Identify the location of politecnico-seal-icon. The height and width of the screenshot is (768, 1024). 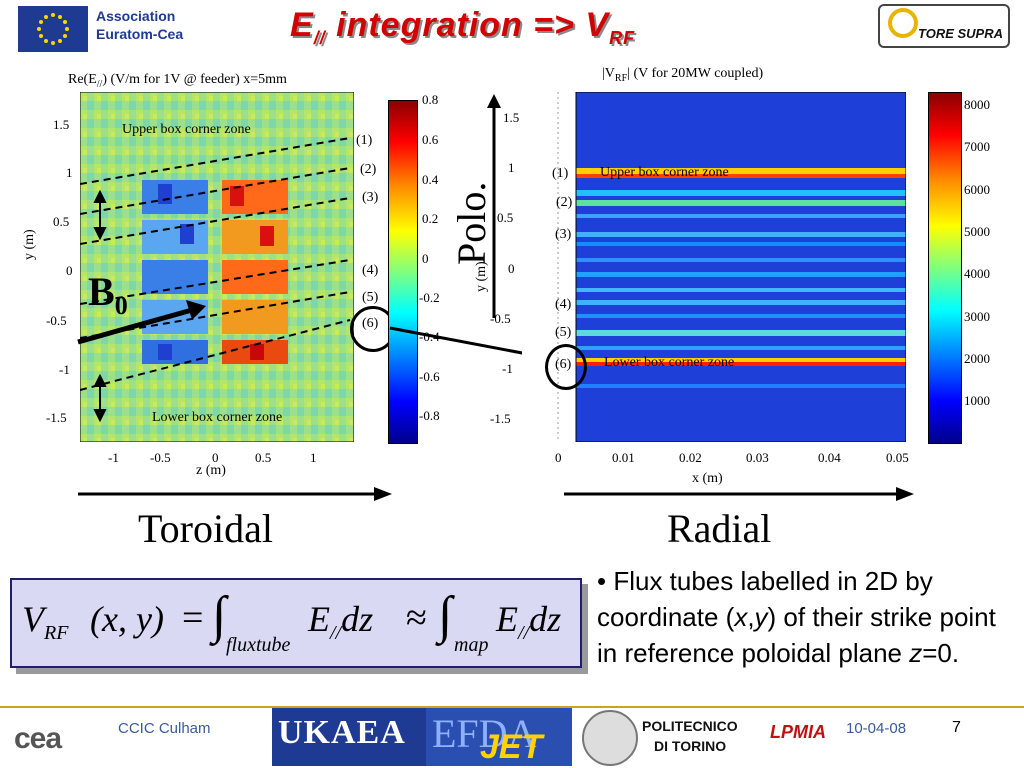
(610, 738).